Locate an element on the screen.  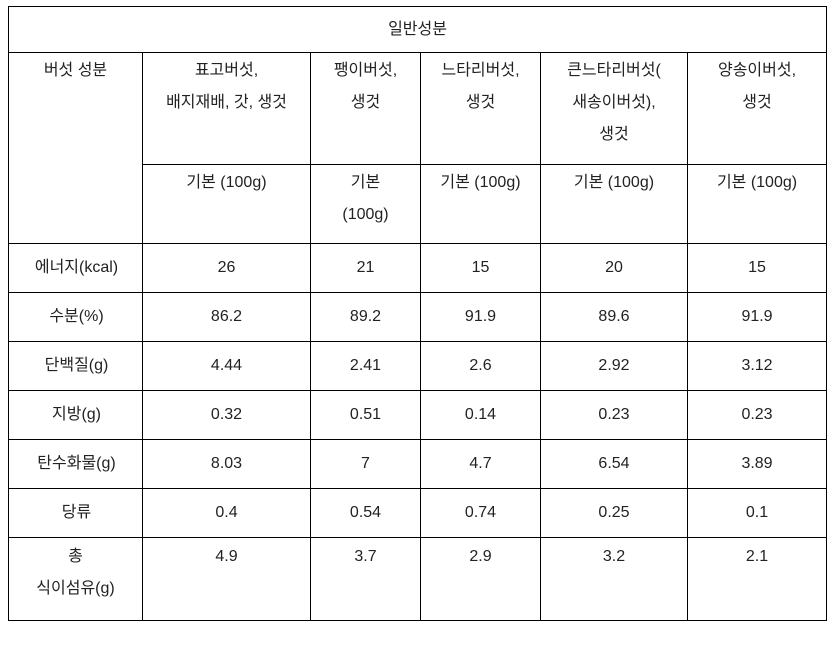
table-cell: 0.1 is located at coordinates (757, 513).